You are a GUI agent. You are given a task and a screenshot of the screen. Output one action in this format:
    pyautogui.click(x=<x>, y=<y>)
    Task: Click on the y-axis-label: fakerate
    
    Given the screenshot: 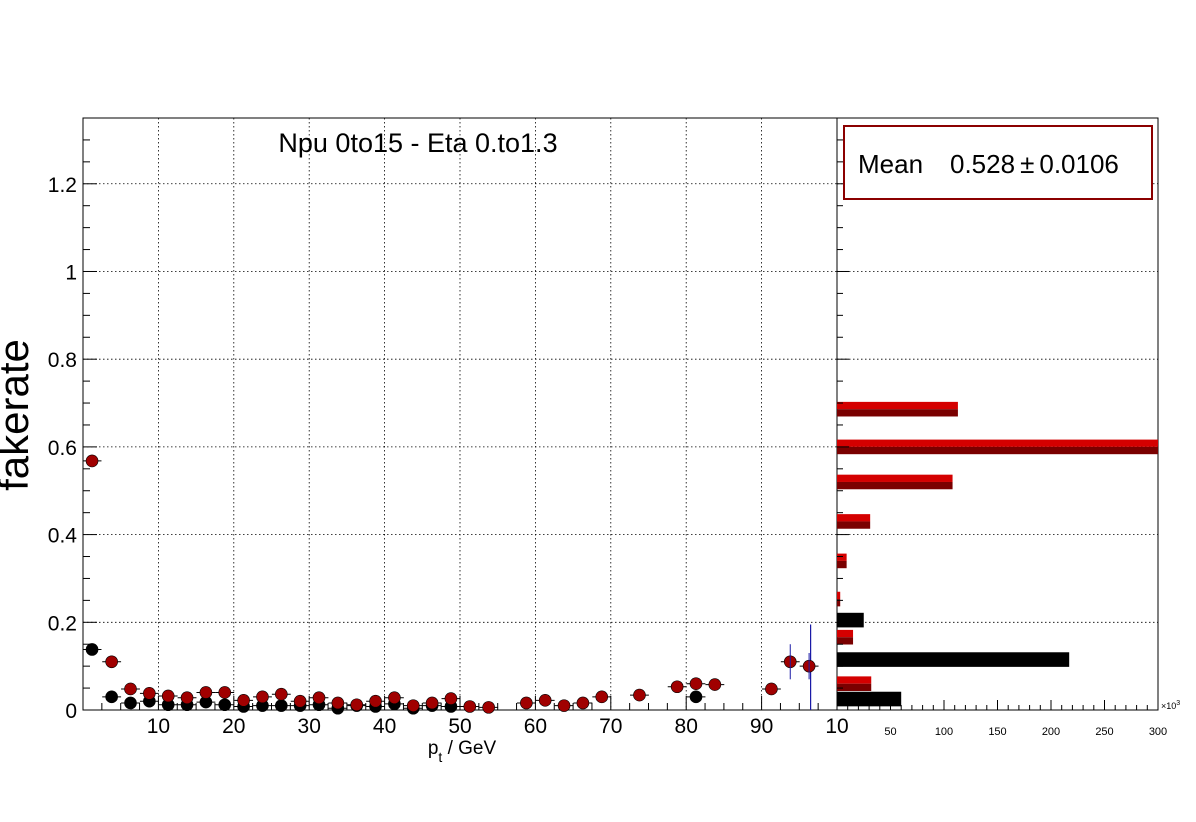 What is the action you would take?
    pyautogui.click(x=18, y=415)
    